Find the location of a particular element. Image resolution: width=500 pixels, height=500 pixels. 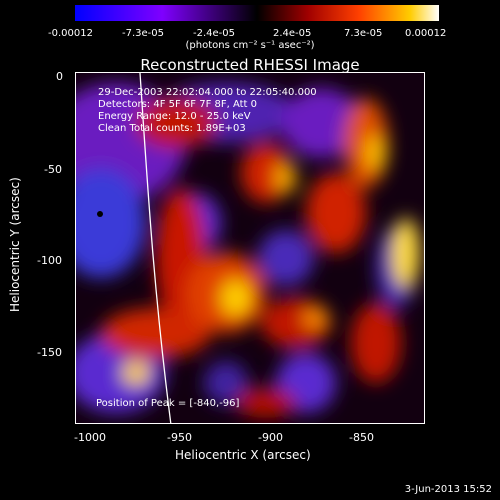

render-date: 3-Jun-2013 15:52 is located at coordinates (448, 489).